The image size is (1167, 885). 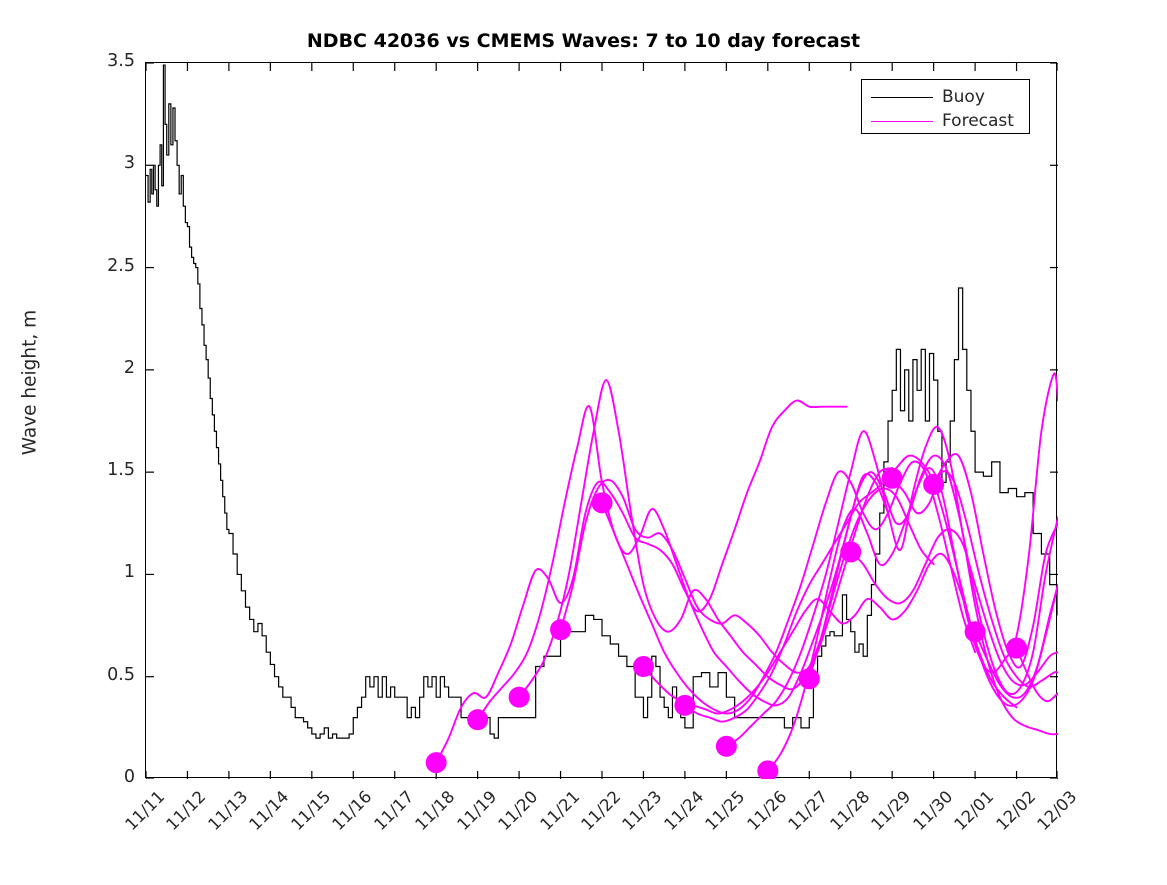 What do you see at coordinates (978, 120) in the screenshot?
I see `legend-label-forecast: Forecast` at bounding box center [978, 120].